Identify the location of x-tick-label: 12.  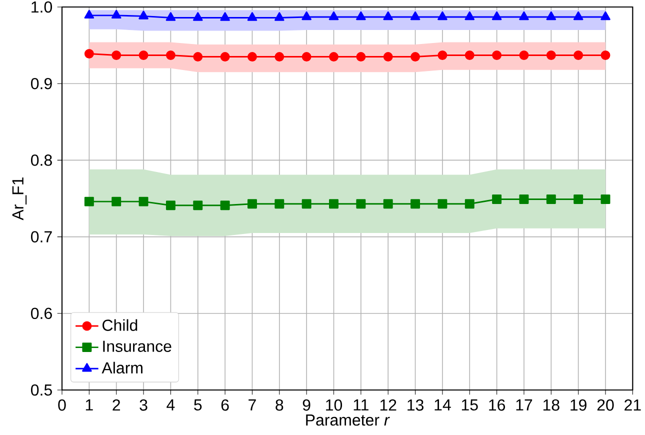
(388, 405).